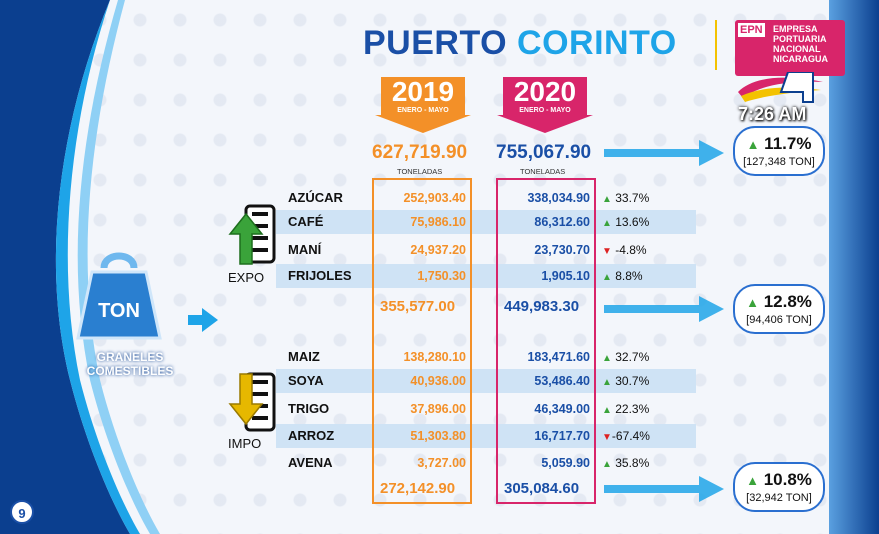  What do you see at coordinates (486, 222) in the screenshot?
I see `table-row: CAFÉ 75,986.10 86,312.60 ▲ 13.6%` at bounding box center [486, 222].